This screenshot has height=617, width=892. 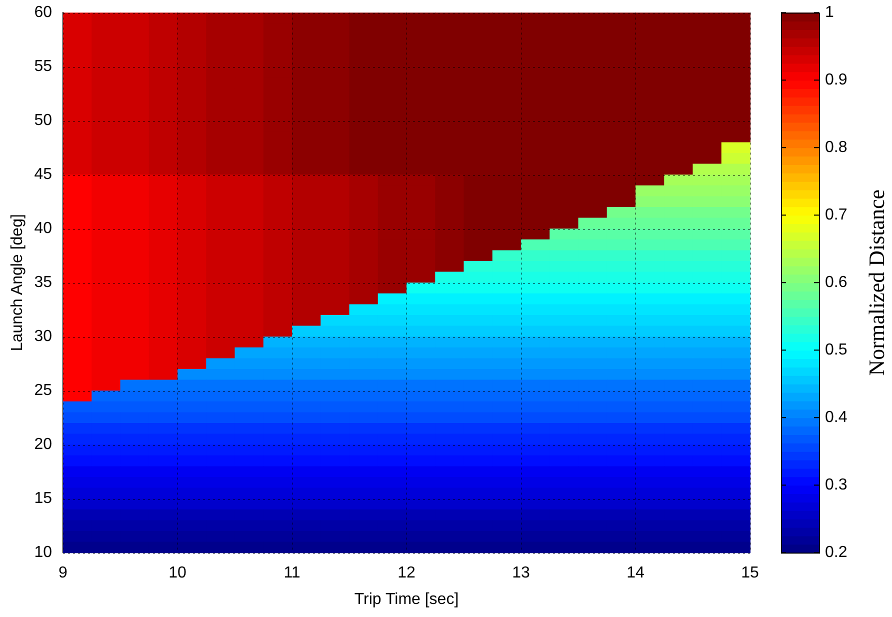 I want to click on y-tick-label: 35, so click(x=43, y=283).